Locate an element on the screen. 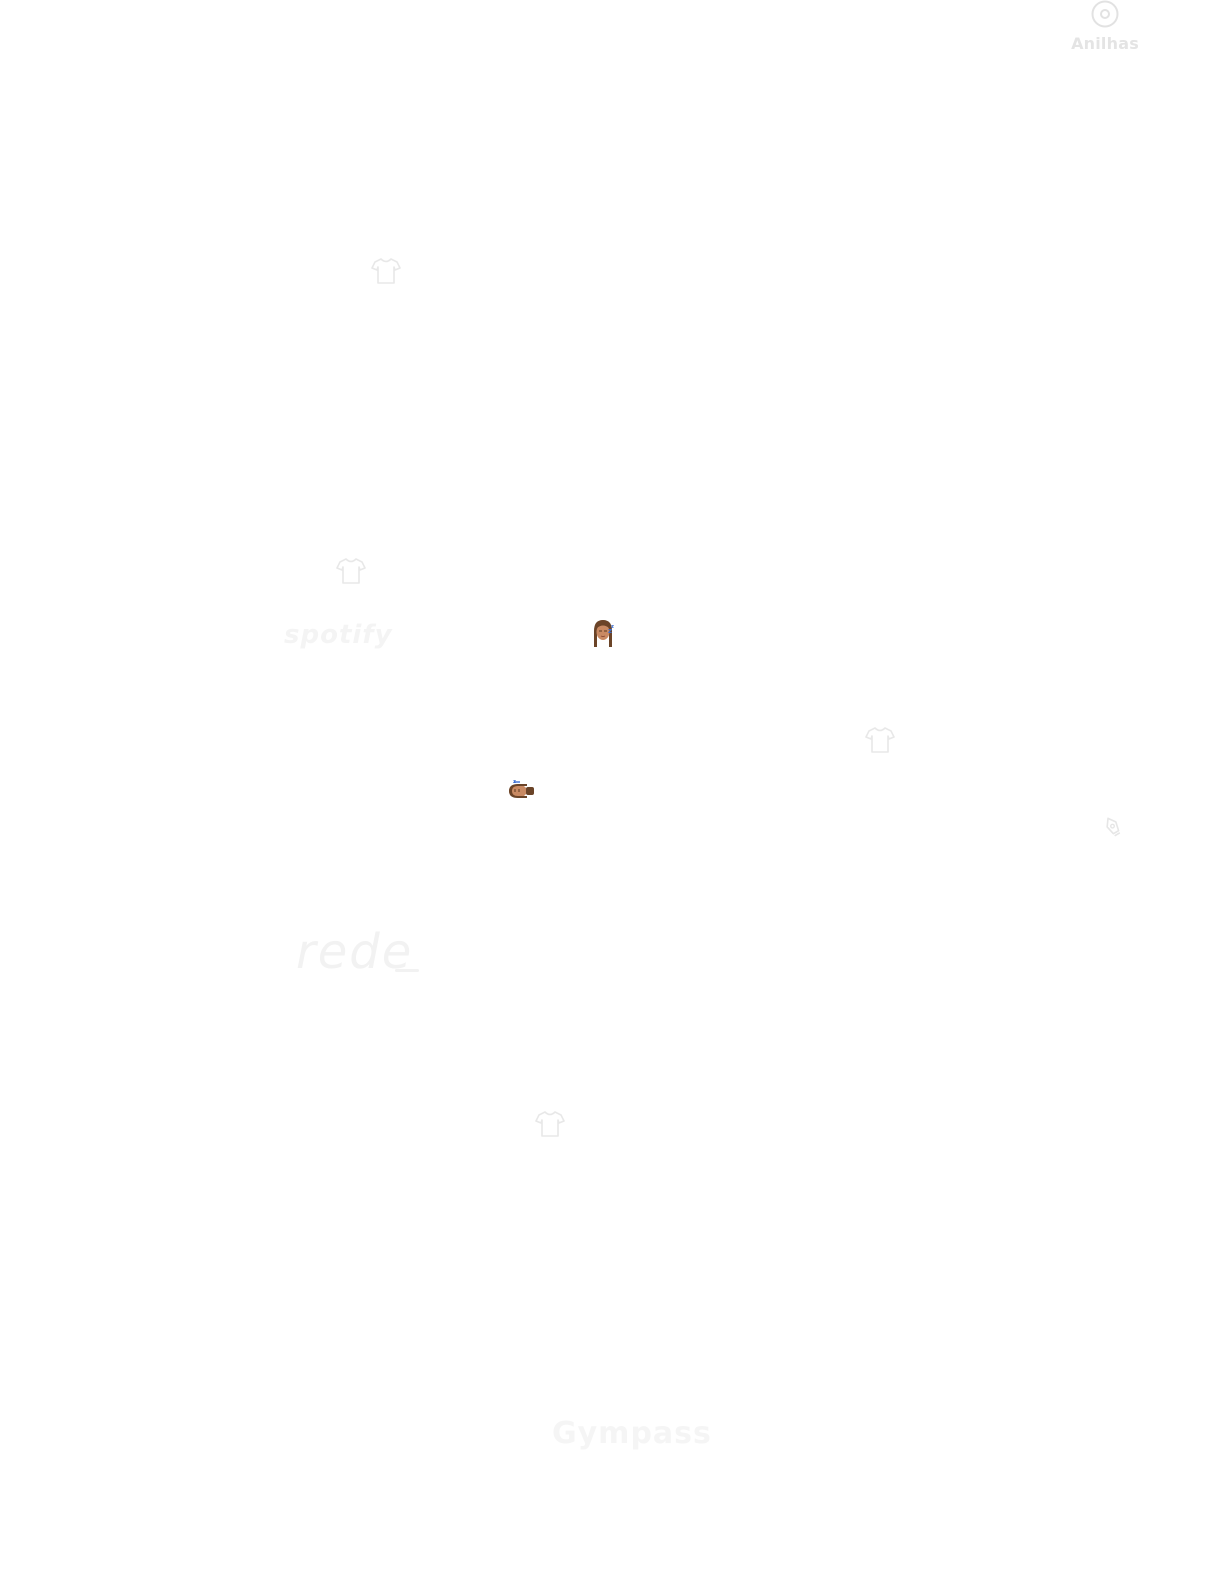  sleeping-avatar-icon: z z is located at coordinates (604, 633).